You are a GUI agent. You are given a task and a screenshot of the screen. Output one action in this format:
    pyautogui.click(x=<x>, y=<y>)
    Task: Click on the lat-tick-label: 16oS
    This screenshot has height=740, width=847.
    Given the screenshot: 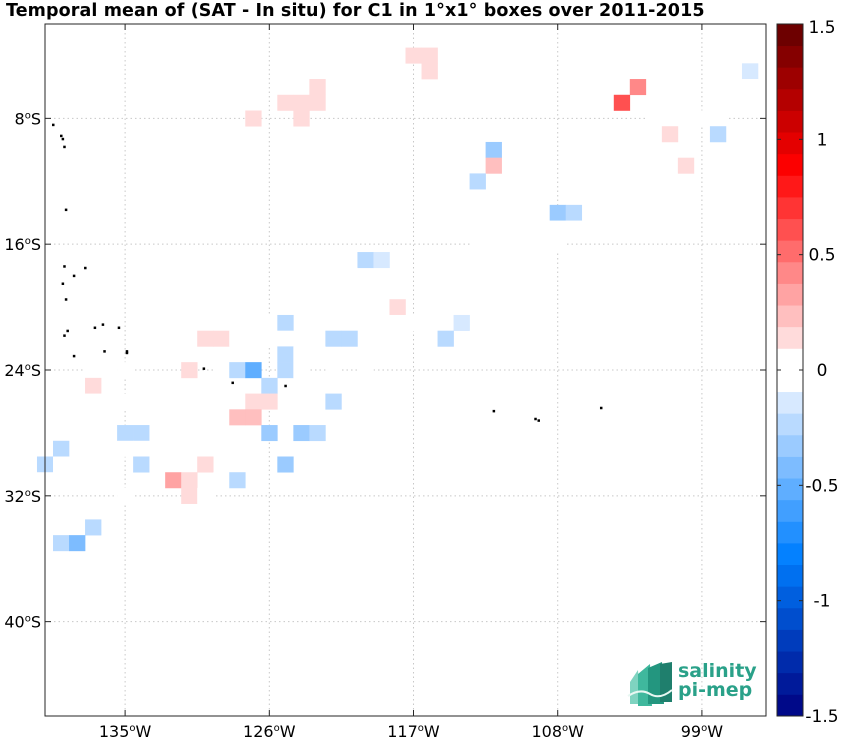 What is the action you would take?
    pyautogui.click(x=22, y=244)
    